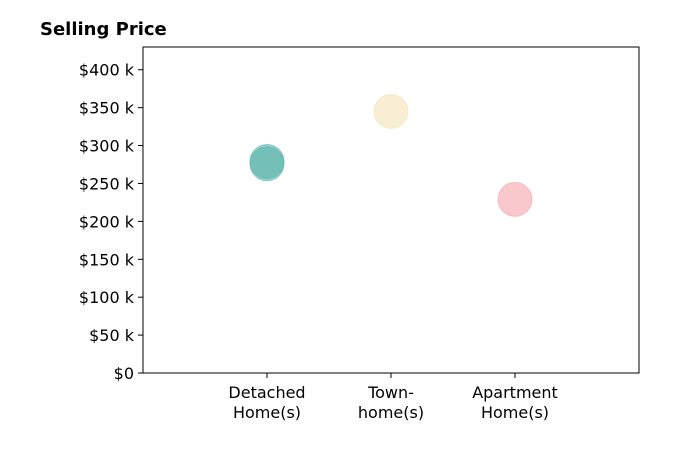  What do you see at coordinates (107, 221) in the screenshot?
I see `y-tick-label: $200 k` at bounding box center [107, 221].